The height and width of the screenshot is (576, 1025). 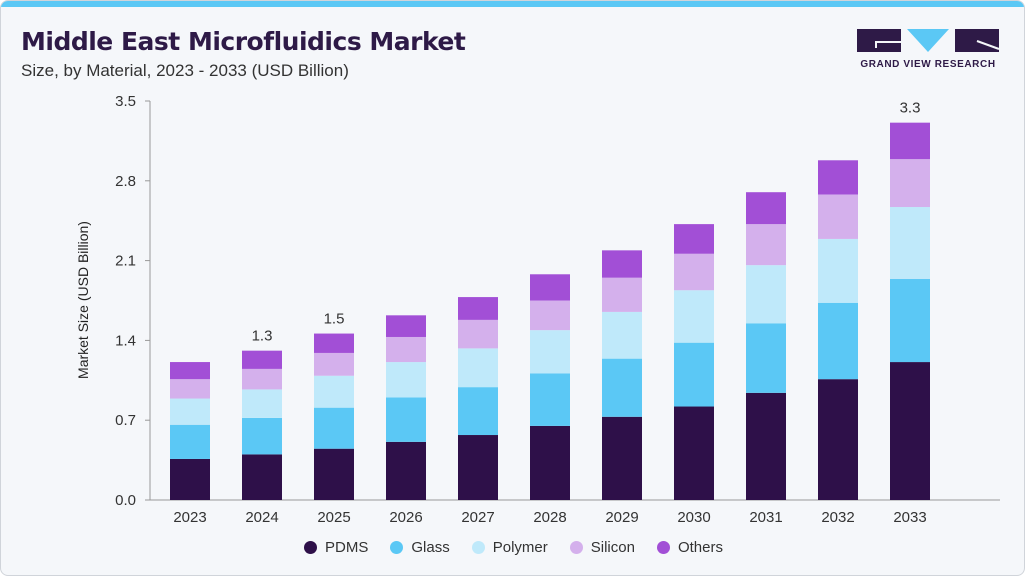 I want to click on bar-segment-pdms-2025, so click(x=334, y=474).